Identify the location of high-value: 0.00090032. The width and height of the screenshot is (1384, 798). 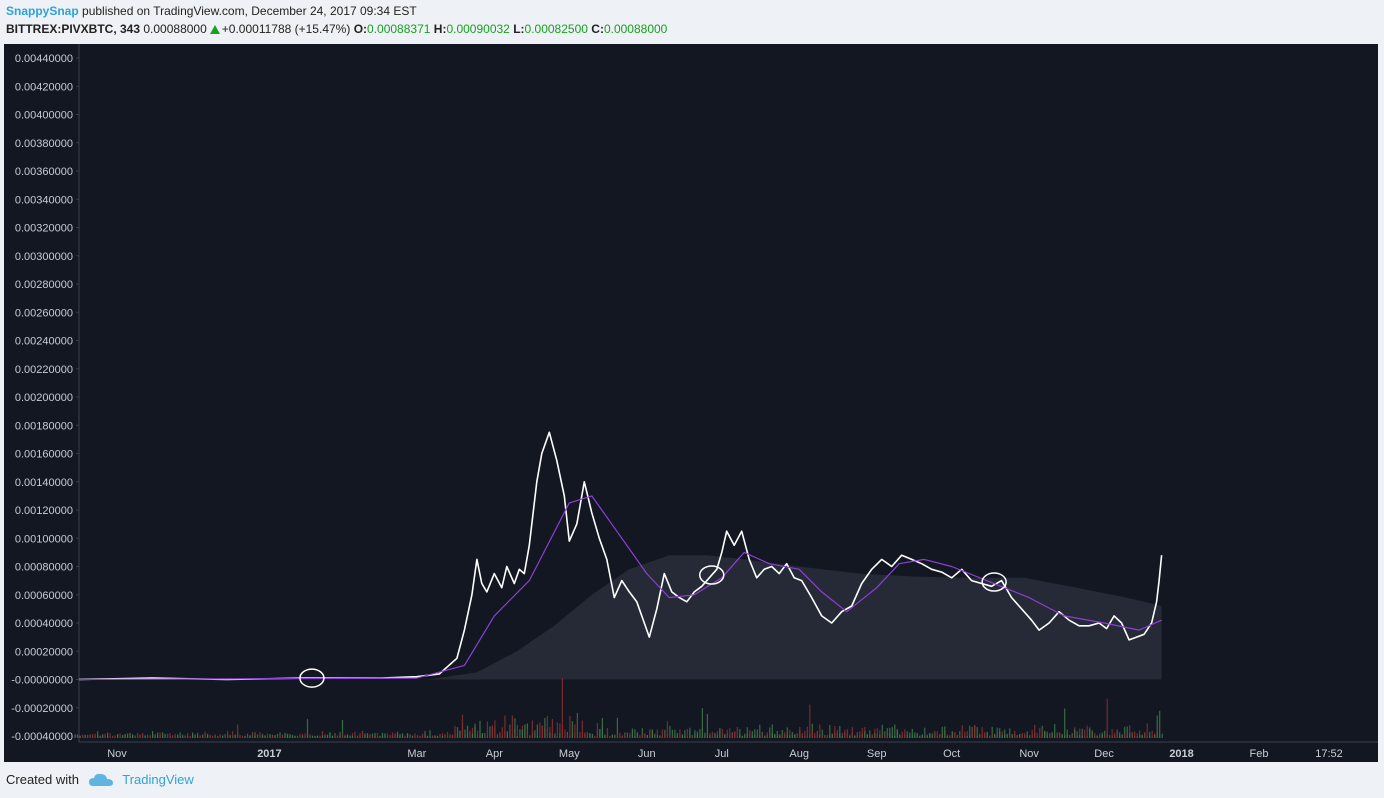
(478, 29).